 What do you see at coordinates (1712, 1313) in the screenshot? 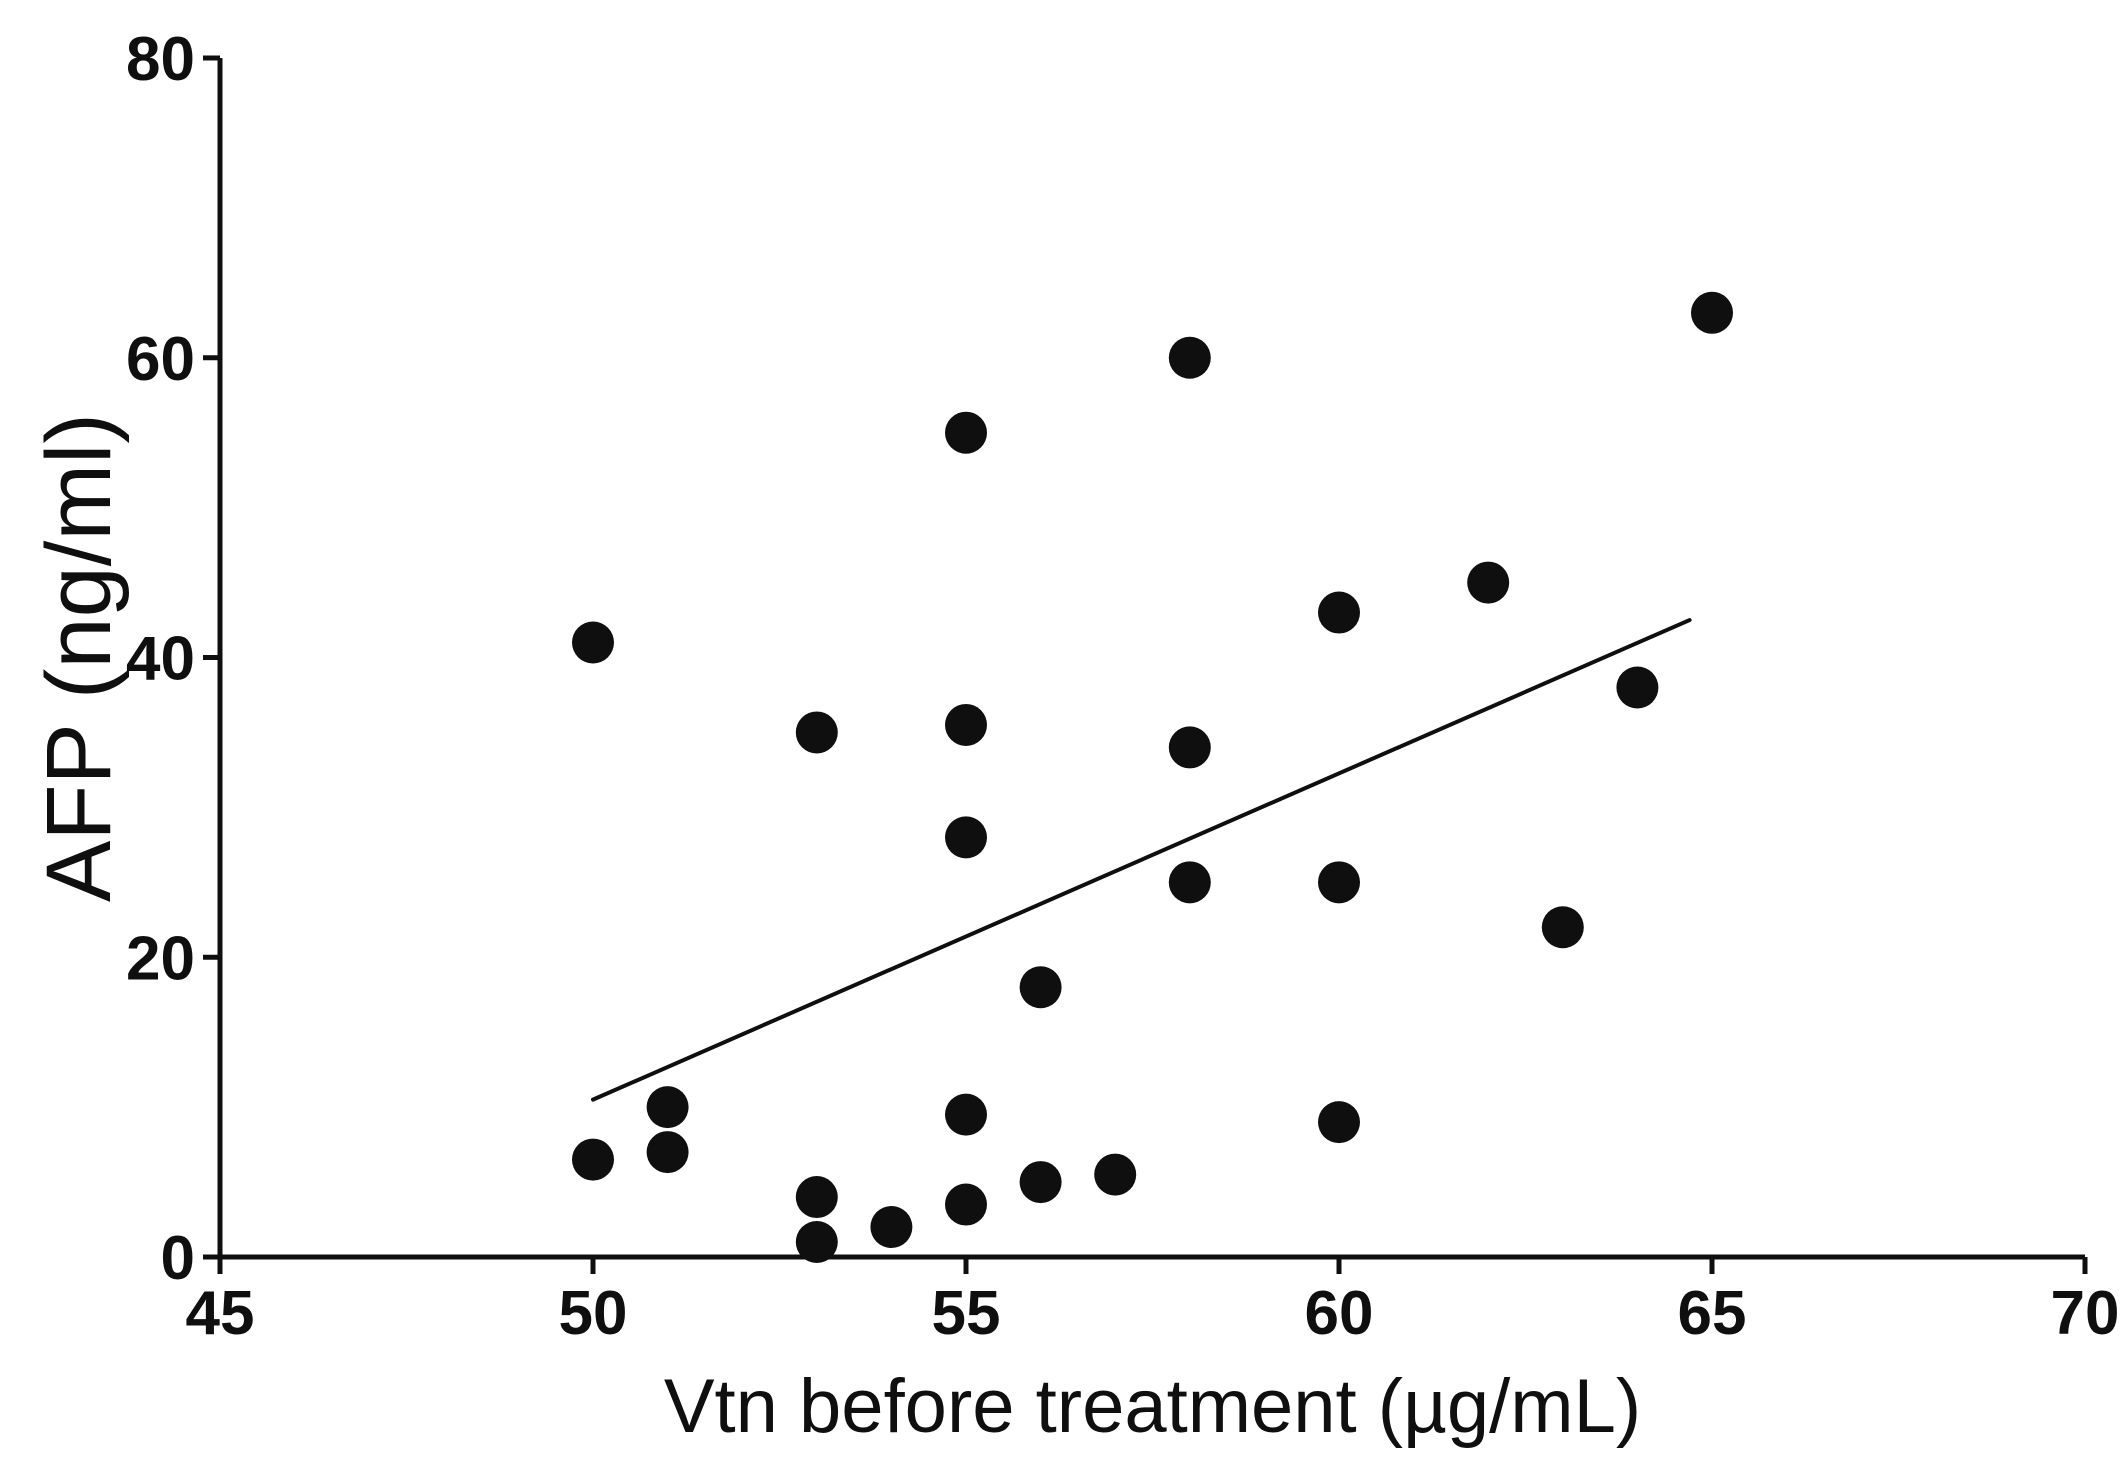
I see `x-tick-label: 65` at bounding box center [1712, 1313].